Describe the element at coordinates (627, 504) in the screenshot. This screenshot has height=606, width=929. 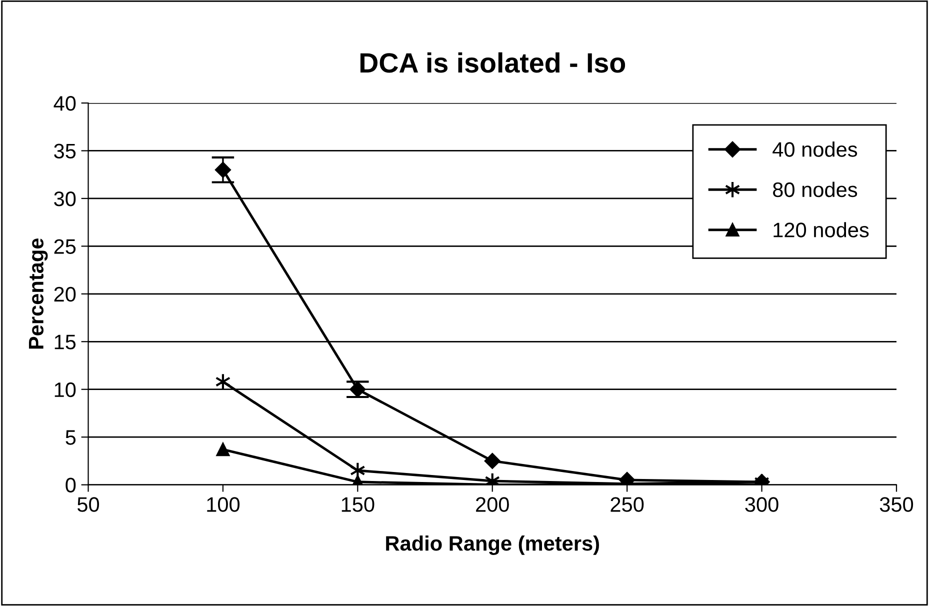
I see `x-tick-label: 250` at that location.